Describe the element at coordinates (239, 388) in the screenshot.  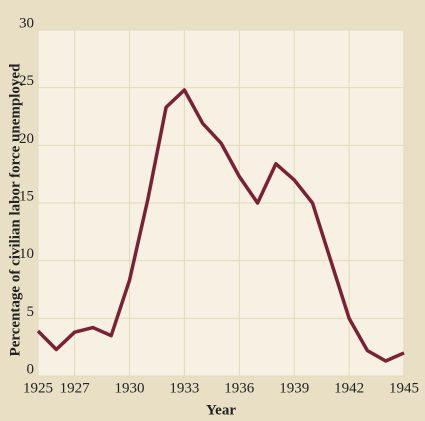
I see `x-tick-label: 1936` at that location.